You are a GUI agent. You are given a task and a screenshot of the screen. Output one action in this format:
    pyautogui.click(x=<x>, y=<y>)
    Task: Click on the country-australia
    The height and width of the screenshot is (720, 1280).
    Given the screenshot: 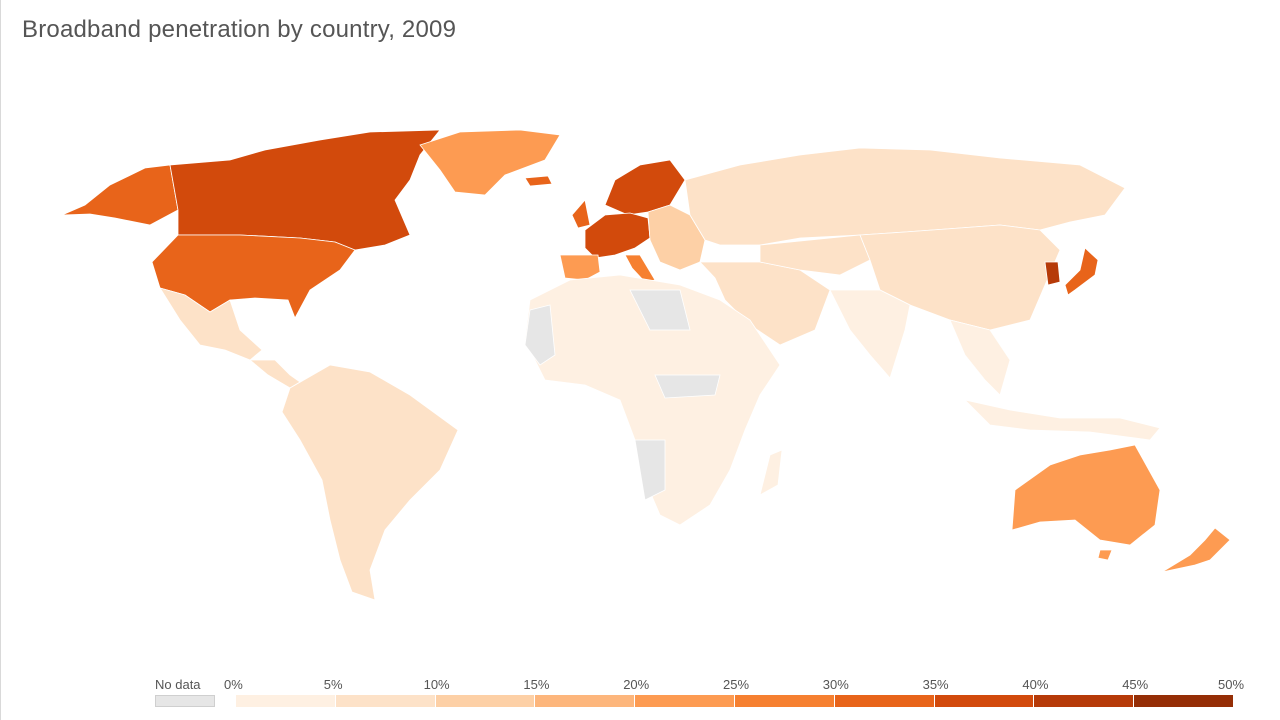 What is the action you would take?
    pyautogui.click(x=1086, y=495)
    